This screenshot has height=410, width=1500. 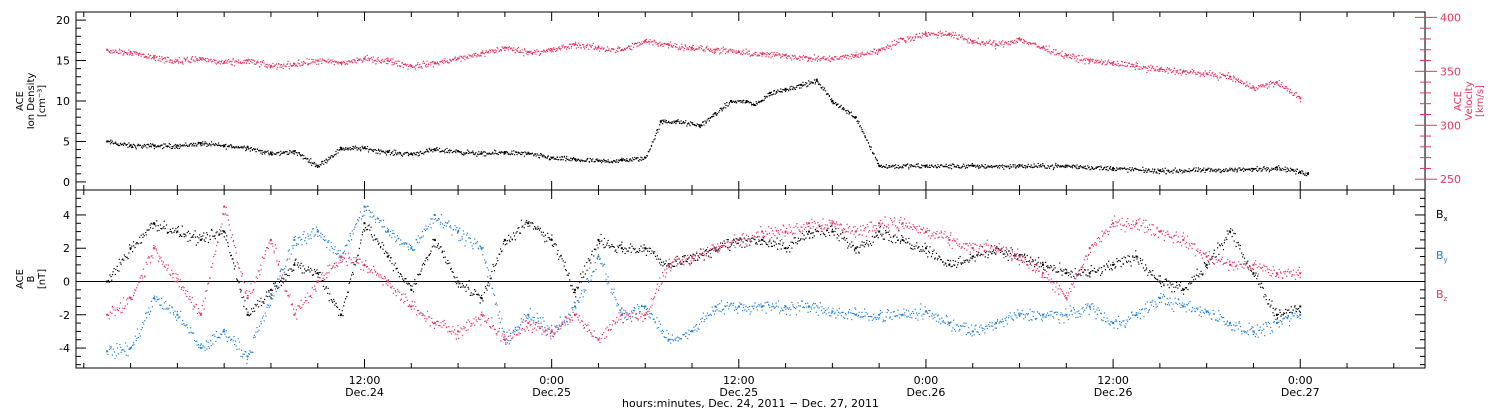 I want to click on velocity-series, so click(x=704, y=66).